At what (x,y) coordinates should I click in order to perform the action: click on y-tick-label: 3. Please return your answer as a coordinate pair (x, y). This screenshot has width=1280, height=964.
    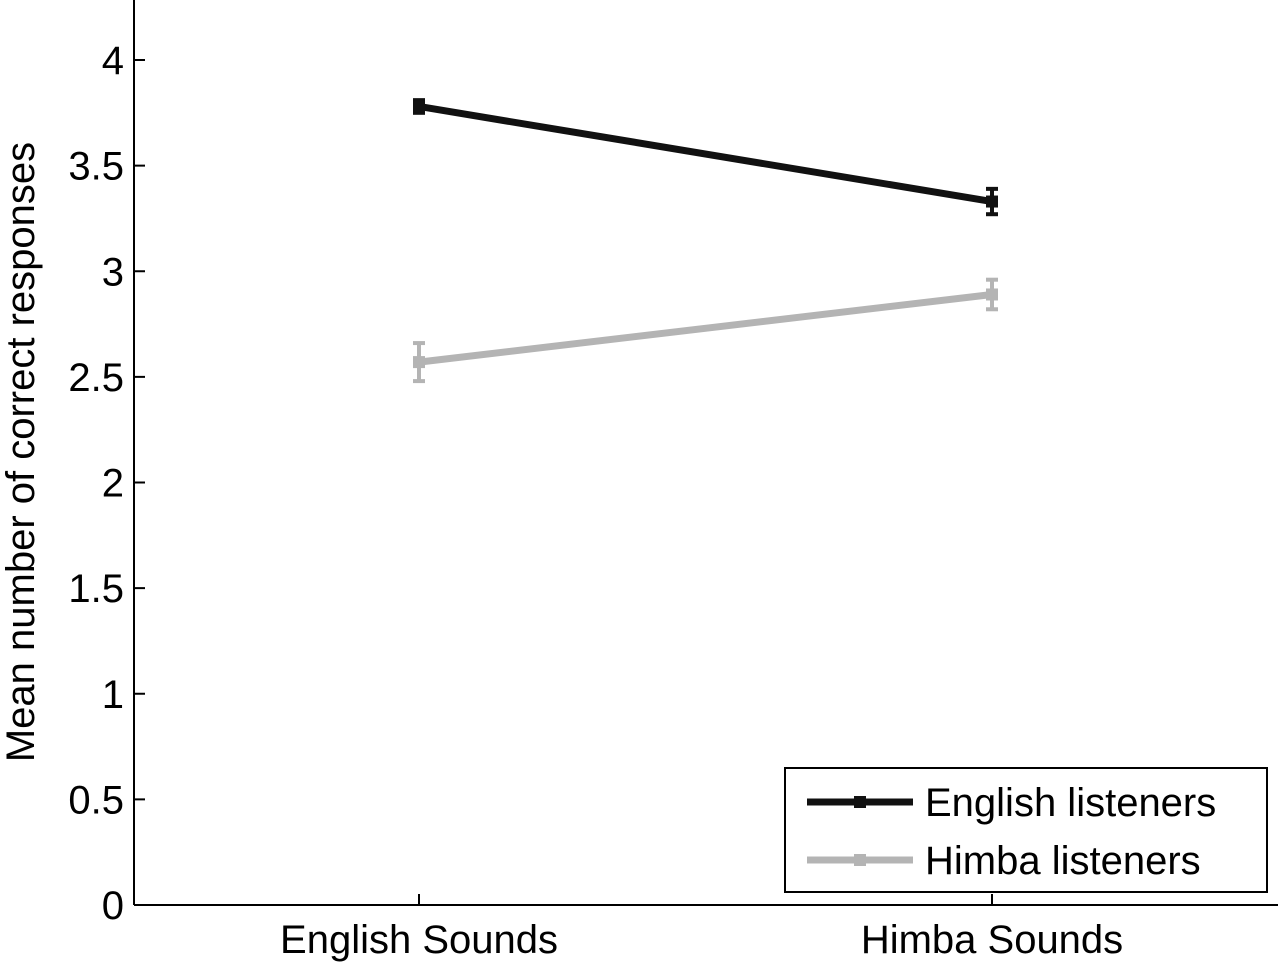
    Looking at the image, I should click on (113, 272).